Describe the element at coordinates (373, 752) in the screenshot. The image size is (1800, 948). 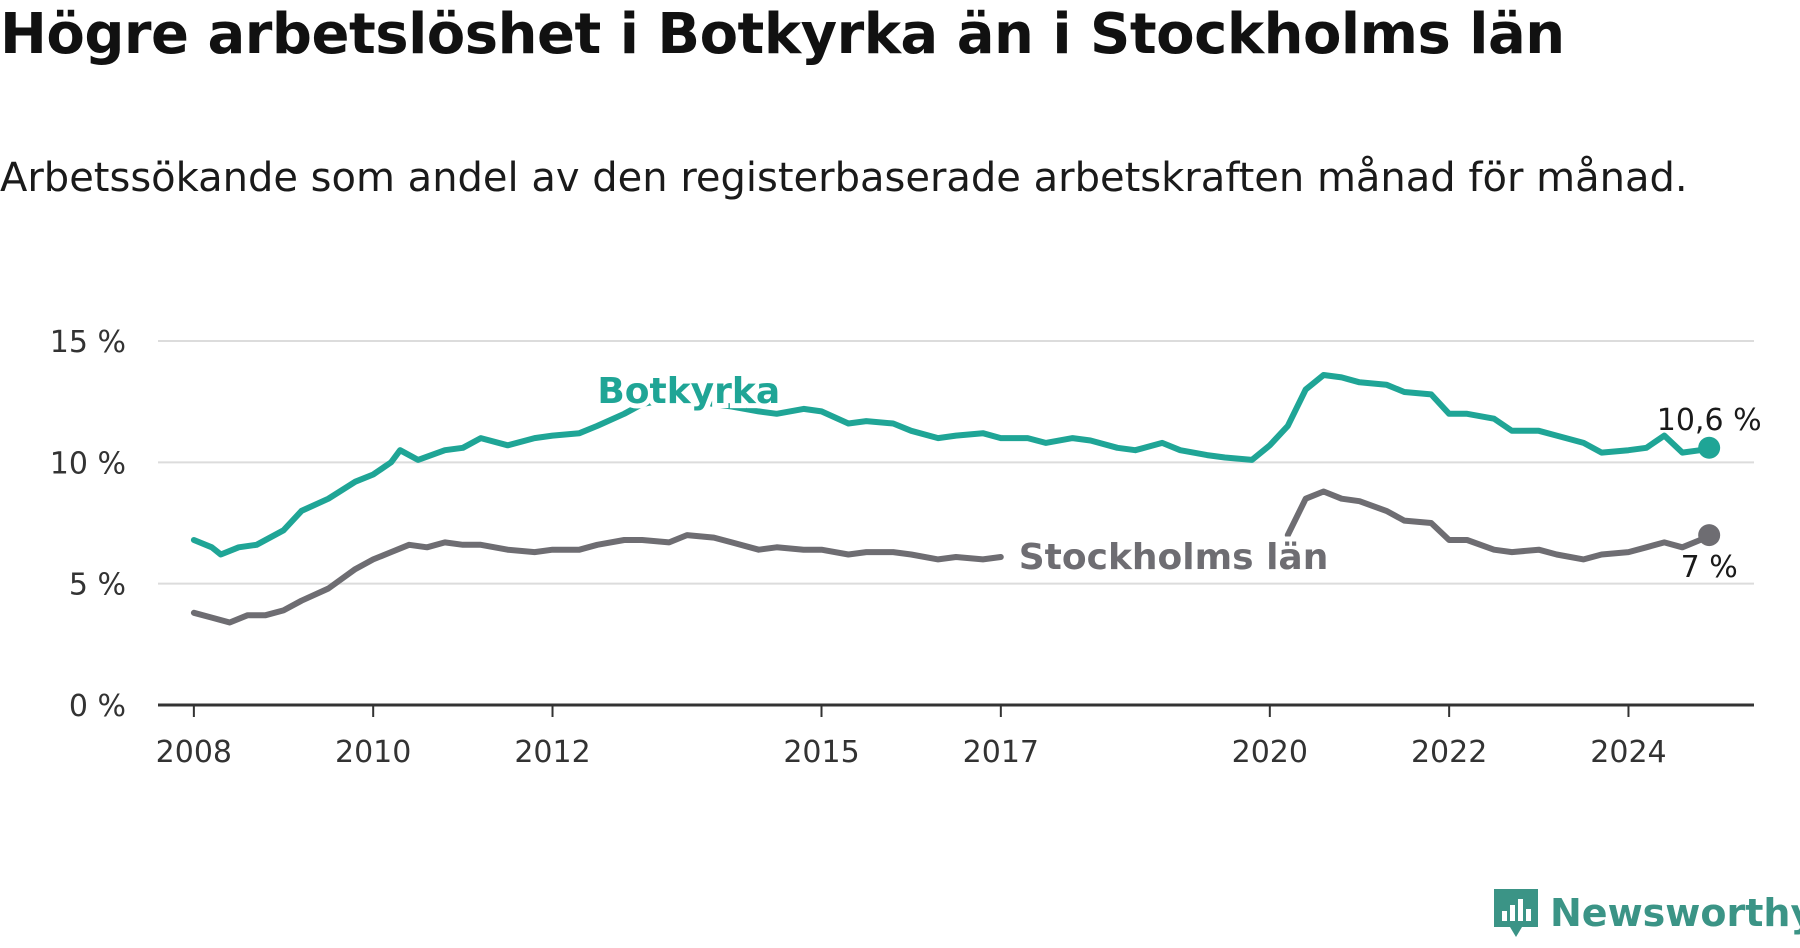
I see `x-tick-label: 2010` at that location.